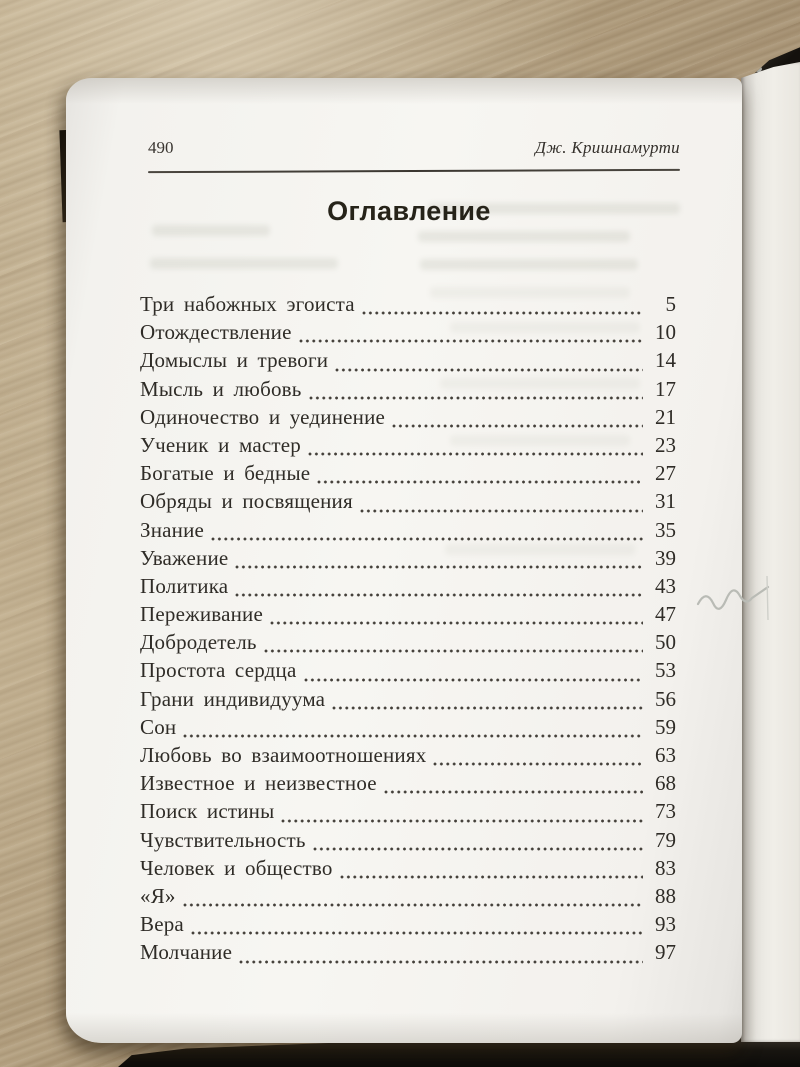 Image resolution: width=800 pixels, height=1067 pixels. I want to click on toc-entry-row: Политика 43, so click(408, 588).